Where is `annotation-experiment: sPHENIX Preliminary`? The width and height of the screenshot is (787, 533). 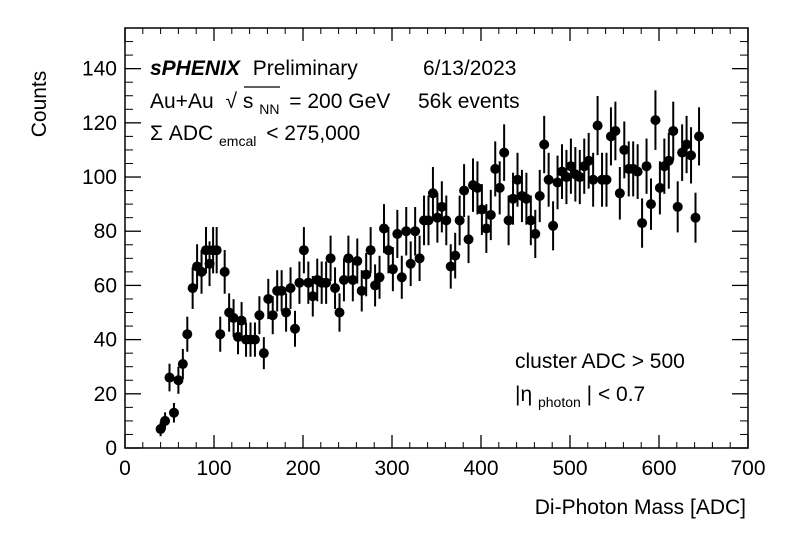 annotation-experiment: sPHENIX Preliminary is located at coordinates (254, 68).